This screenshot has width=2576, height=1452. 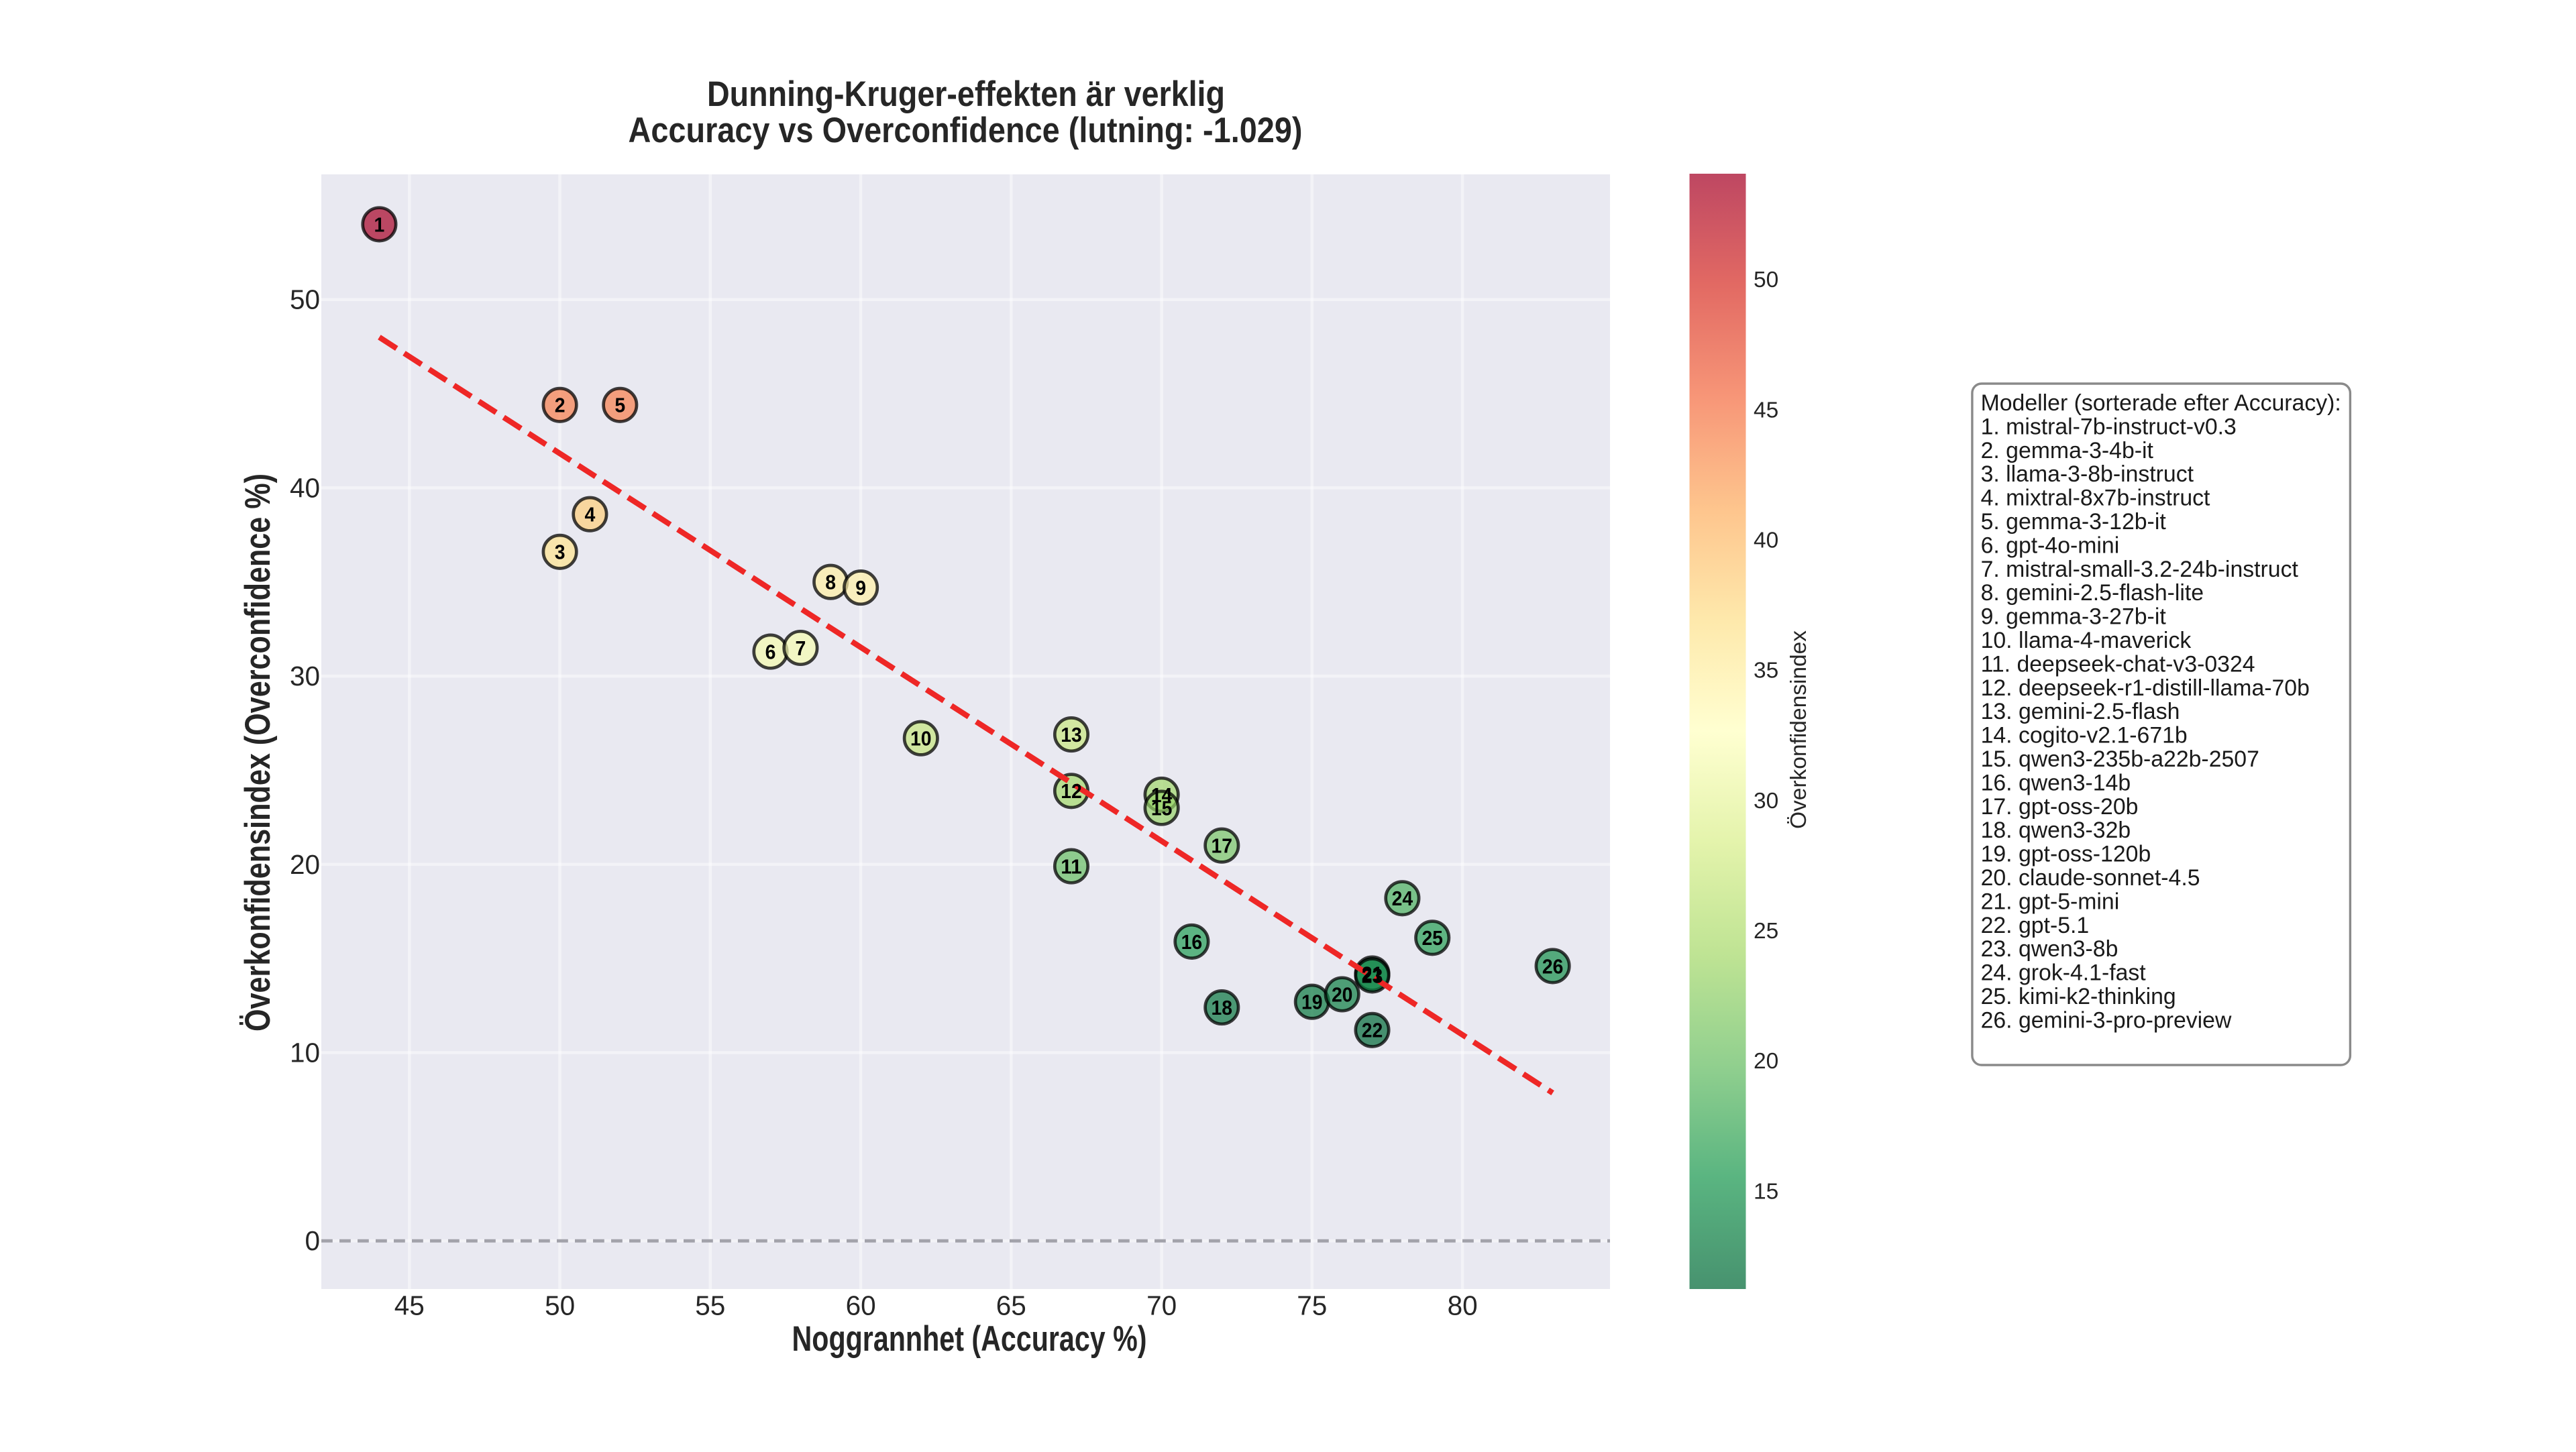 I want to click on svg-text: 12, so click(x=1071, y=791).